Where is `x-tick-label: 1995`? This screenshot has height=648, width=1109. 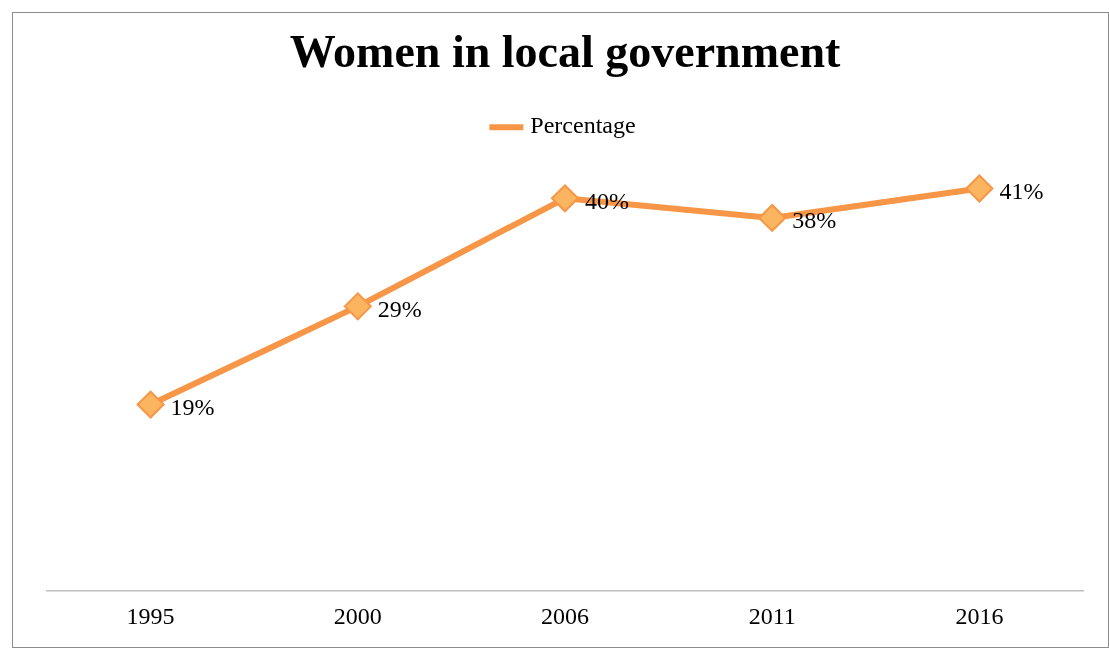 x-tick-label: 1995 is located at coordinates (150, 615).